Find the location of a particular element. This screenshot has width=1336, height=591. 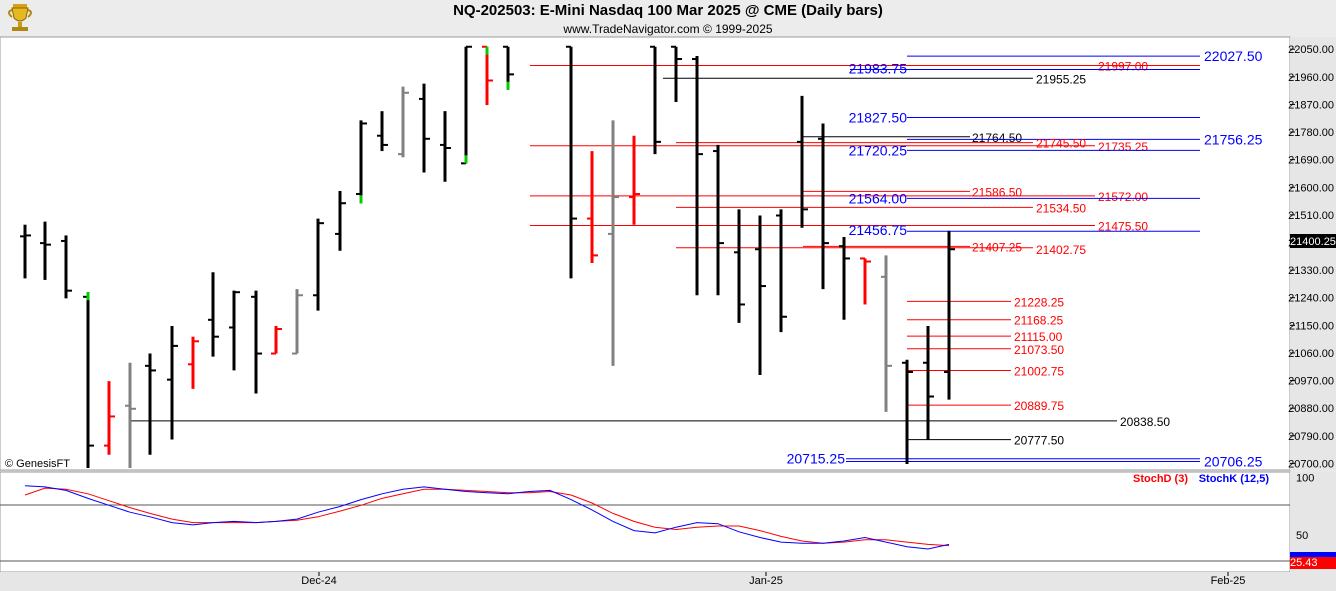

level-label: 20706.25 is located at coordinates (1233, 461).